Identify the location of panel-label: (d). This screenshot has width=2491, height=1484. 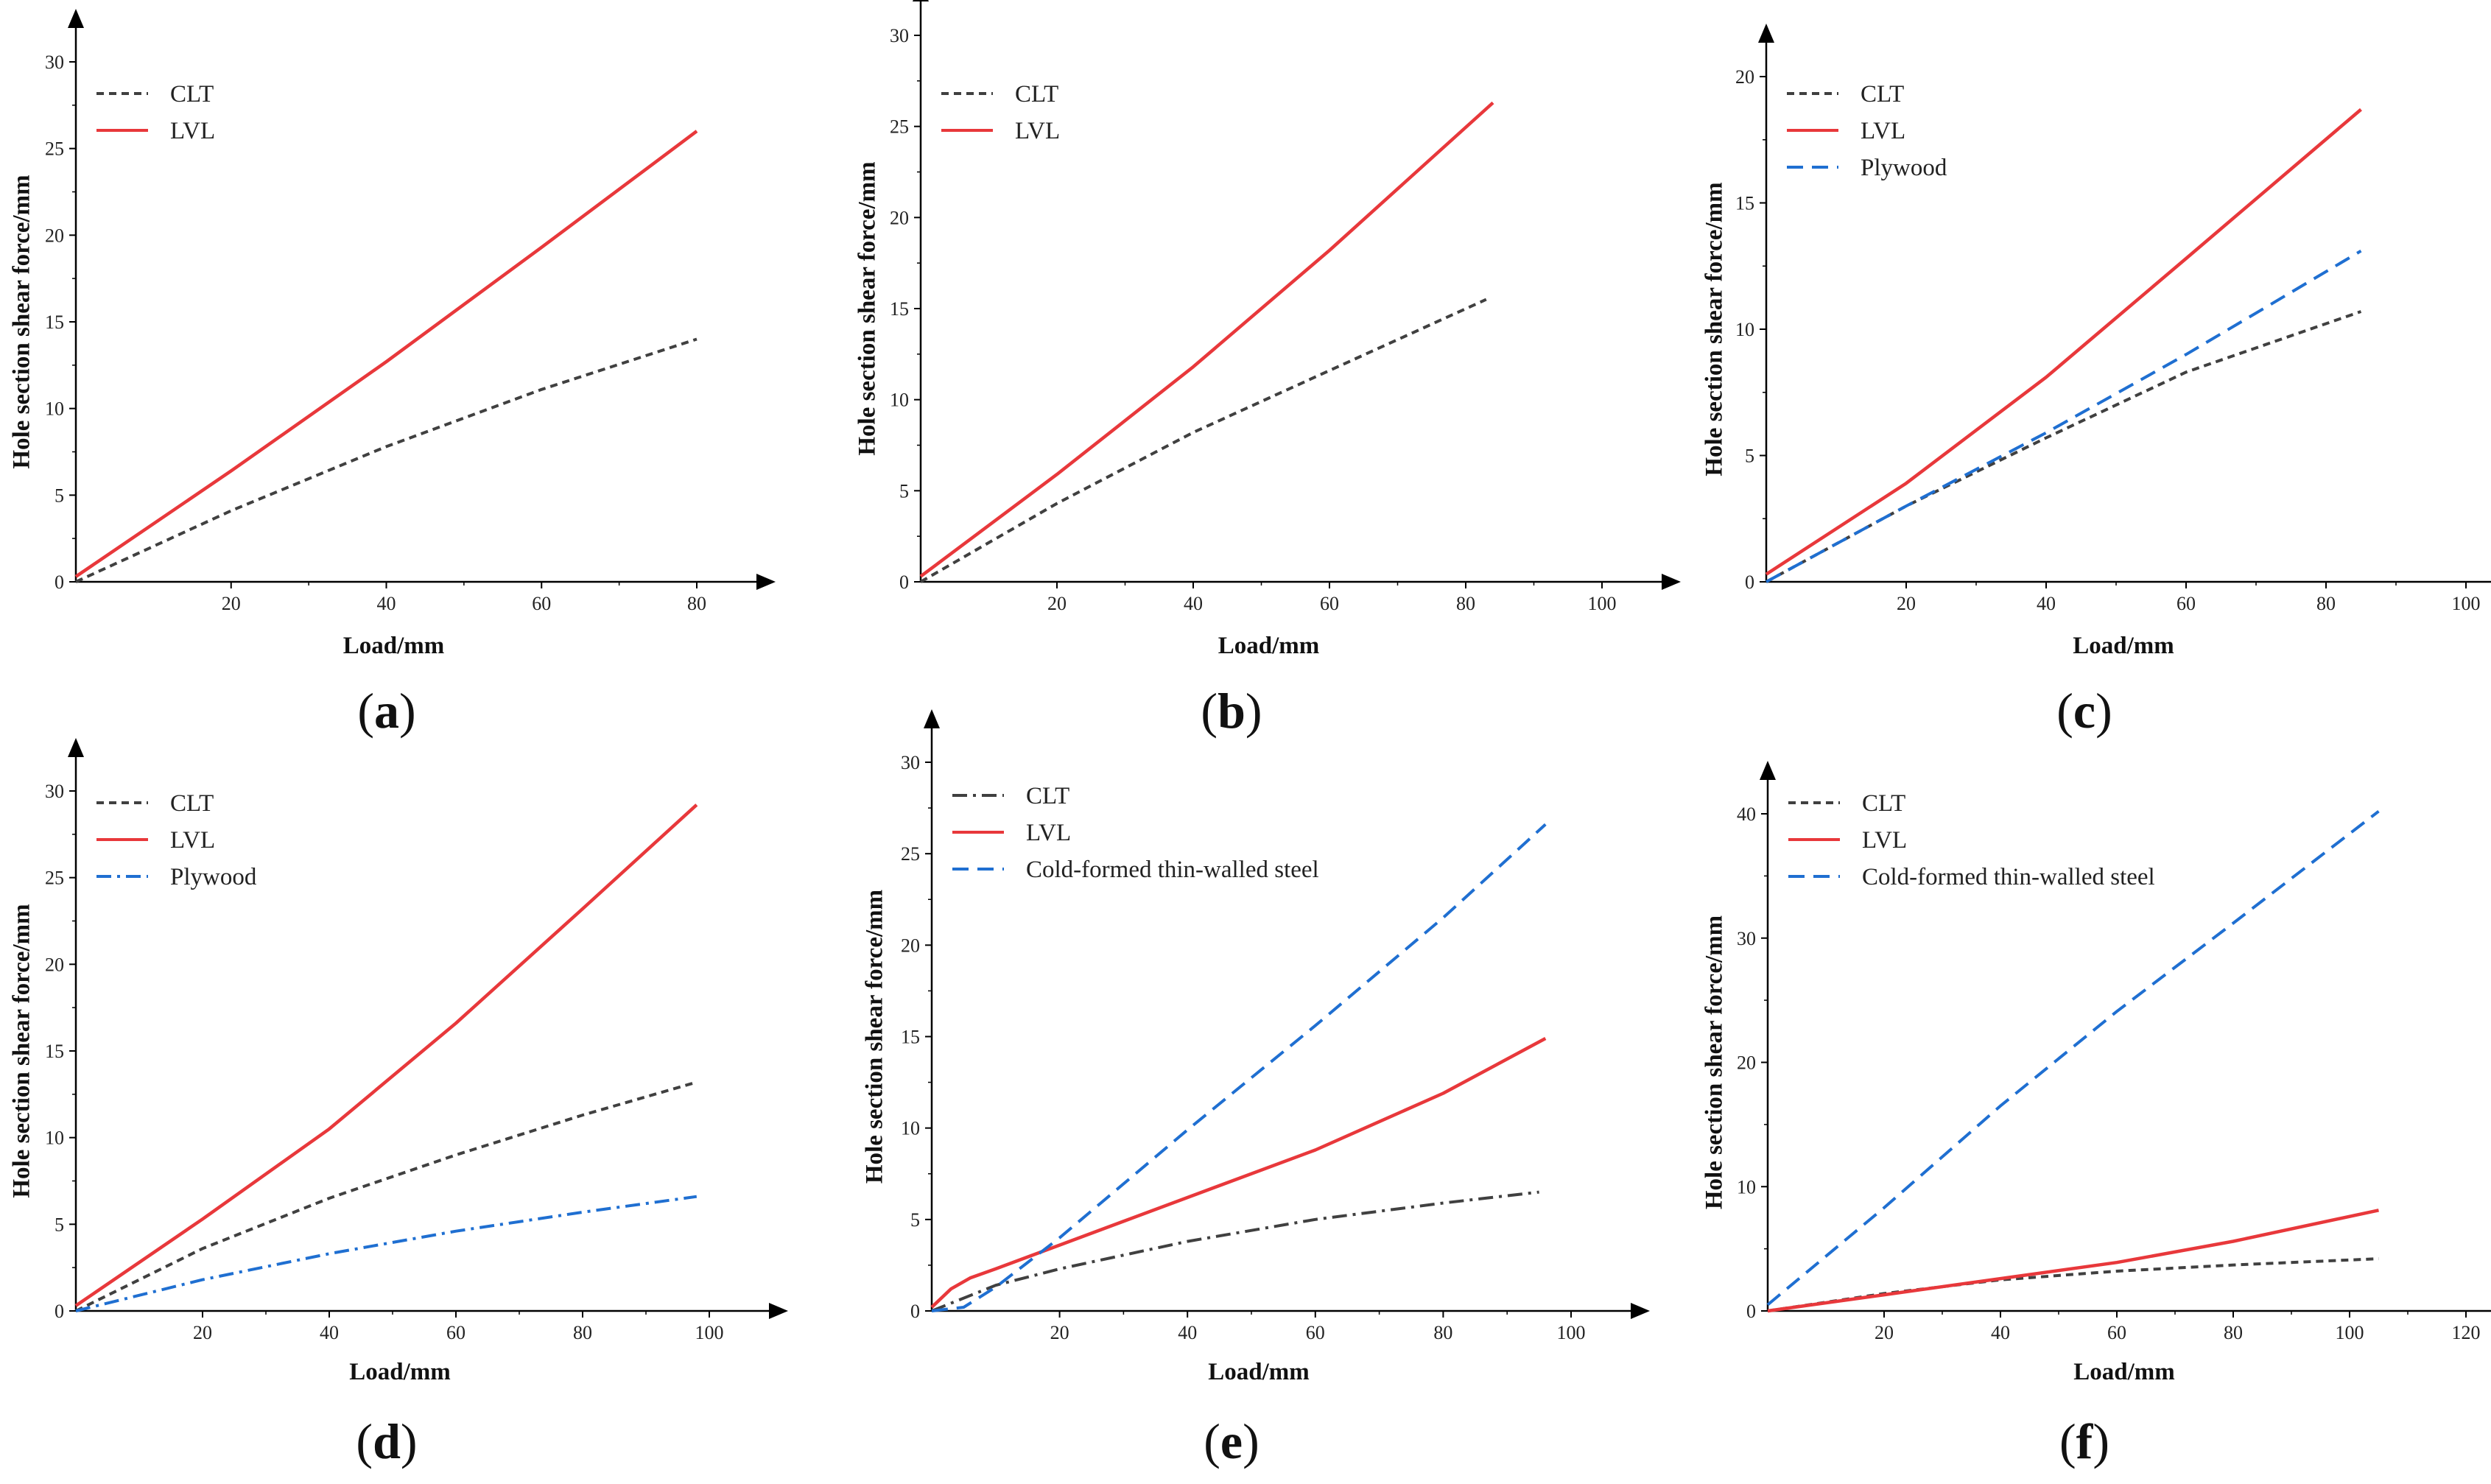
(387, 1441).